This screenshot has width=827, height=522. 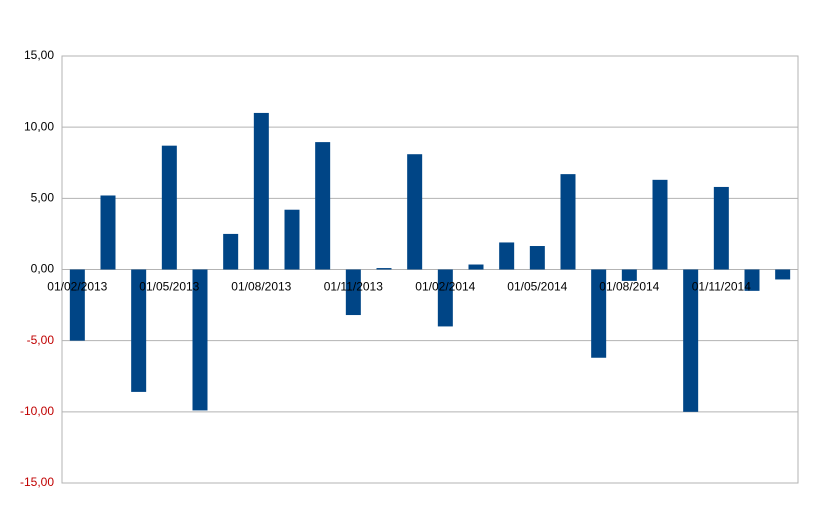 I want to click on x-tick-label: 01/08/2014, so click(x=629, y=287).